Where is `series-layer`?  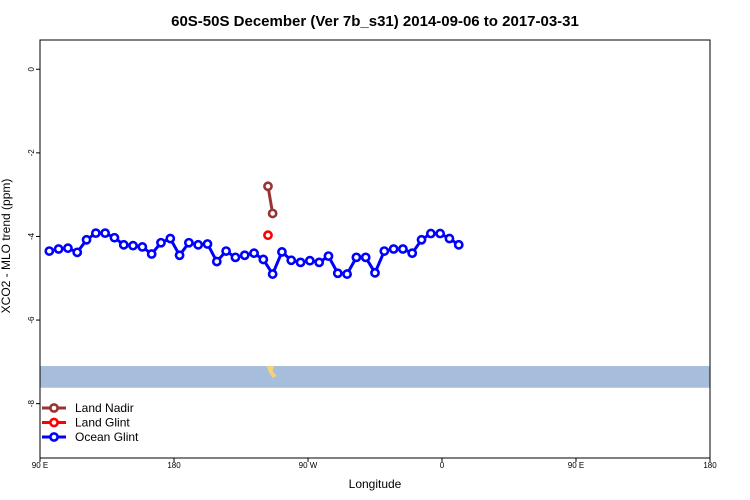 series-layer is located at coordinates (254, 230).